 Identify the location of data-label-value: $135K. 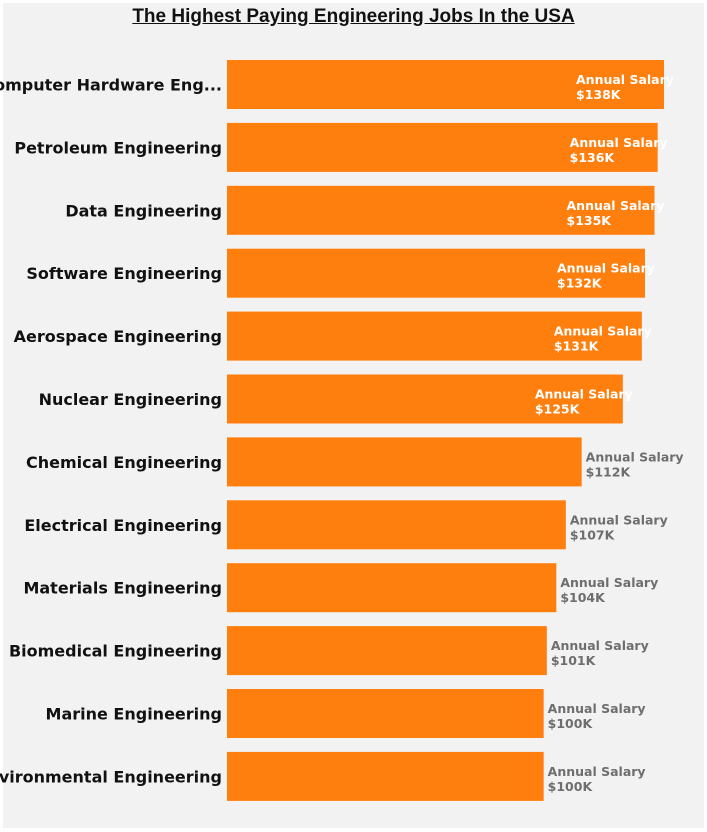
(590, 220).